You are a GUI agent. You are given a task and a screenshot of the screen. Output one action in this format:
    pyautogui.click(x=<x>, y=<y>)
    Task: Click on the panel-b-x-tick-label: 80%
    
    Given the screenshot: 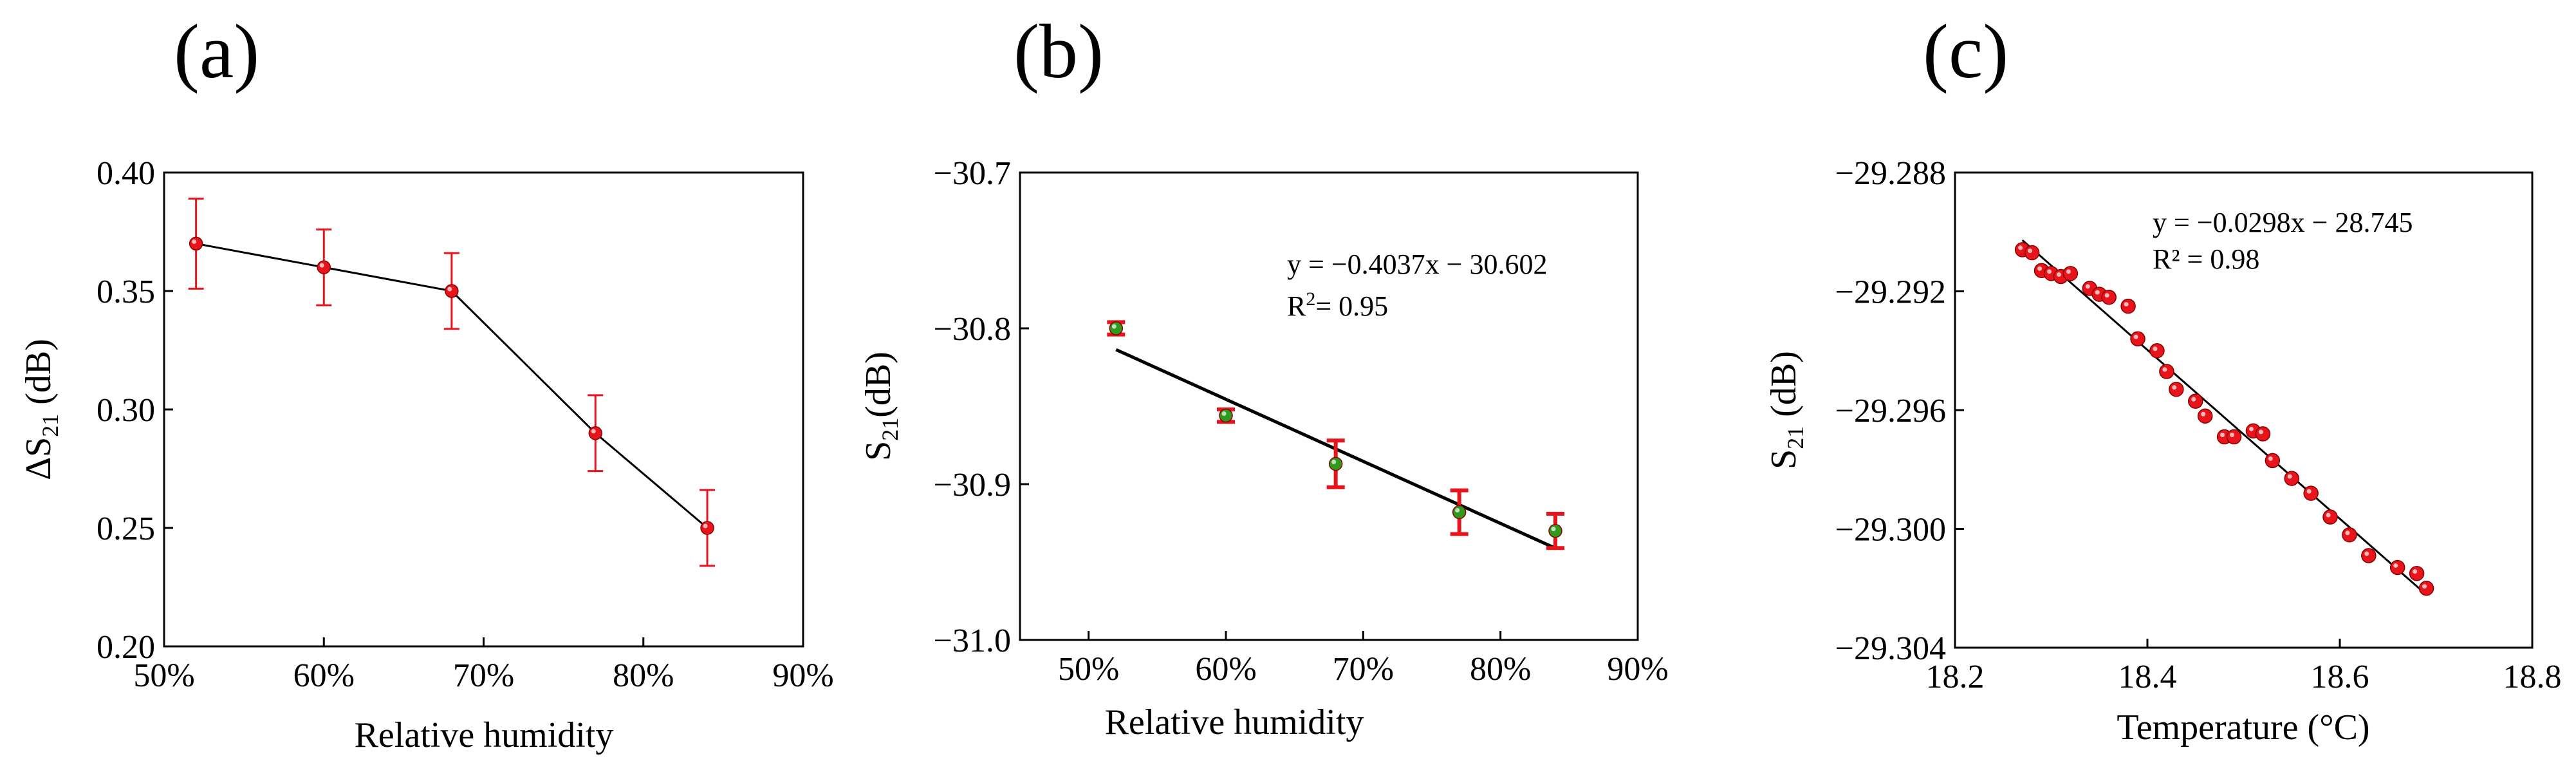 What is the action you would take?
    pyautogui.click(x=1500, y=669)
    